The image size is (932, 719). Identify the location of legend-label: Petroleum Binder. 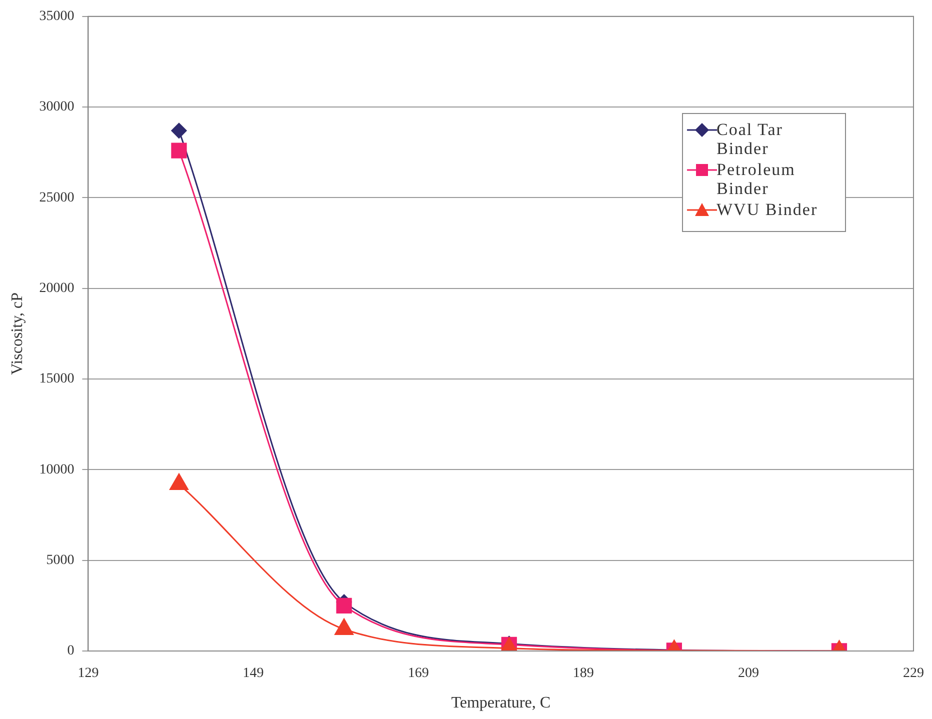
(756, 179).